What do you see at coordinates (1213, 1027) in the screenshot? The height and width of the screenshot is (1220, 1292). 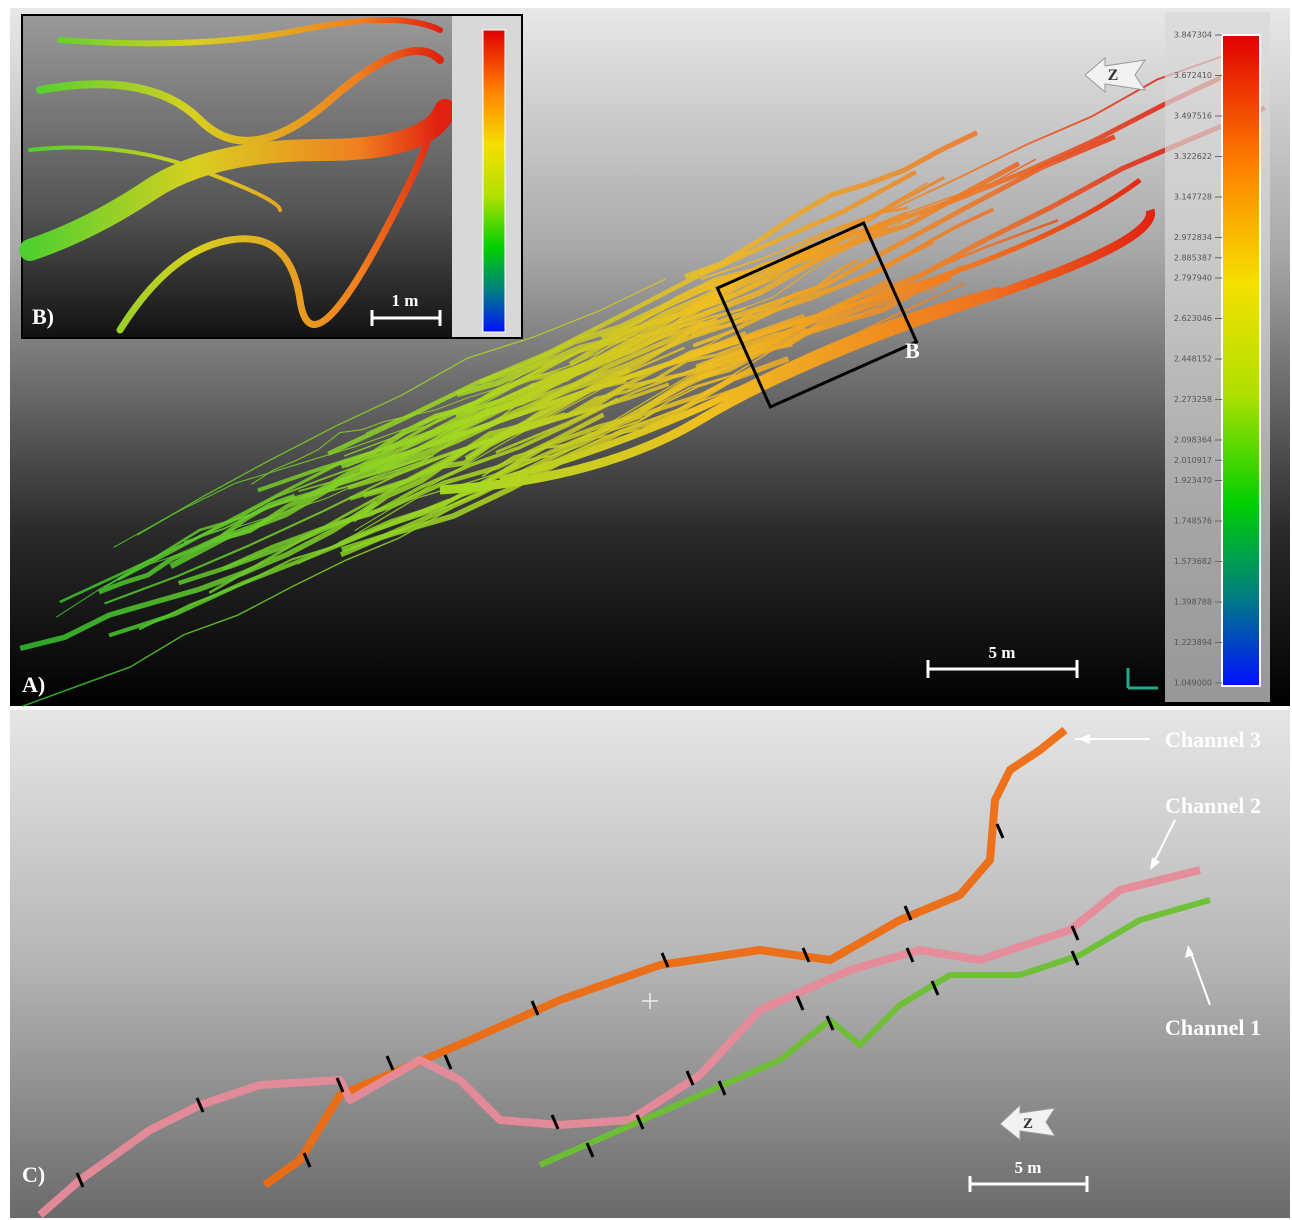 I see `channel-label: Channel 1` at bounding box center [1213, 1027].